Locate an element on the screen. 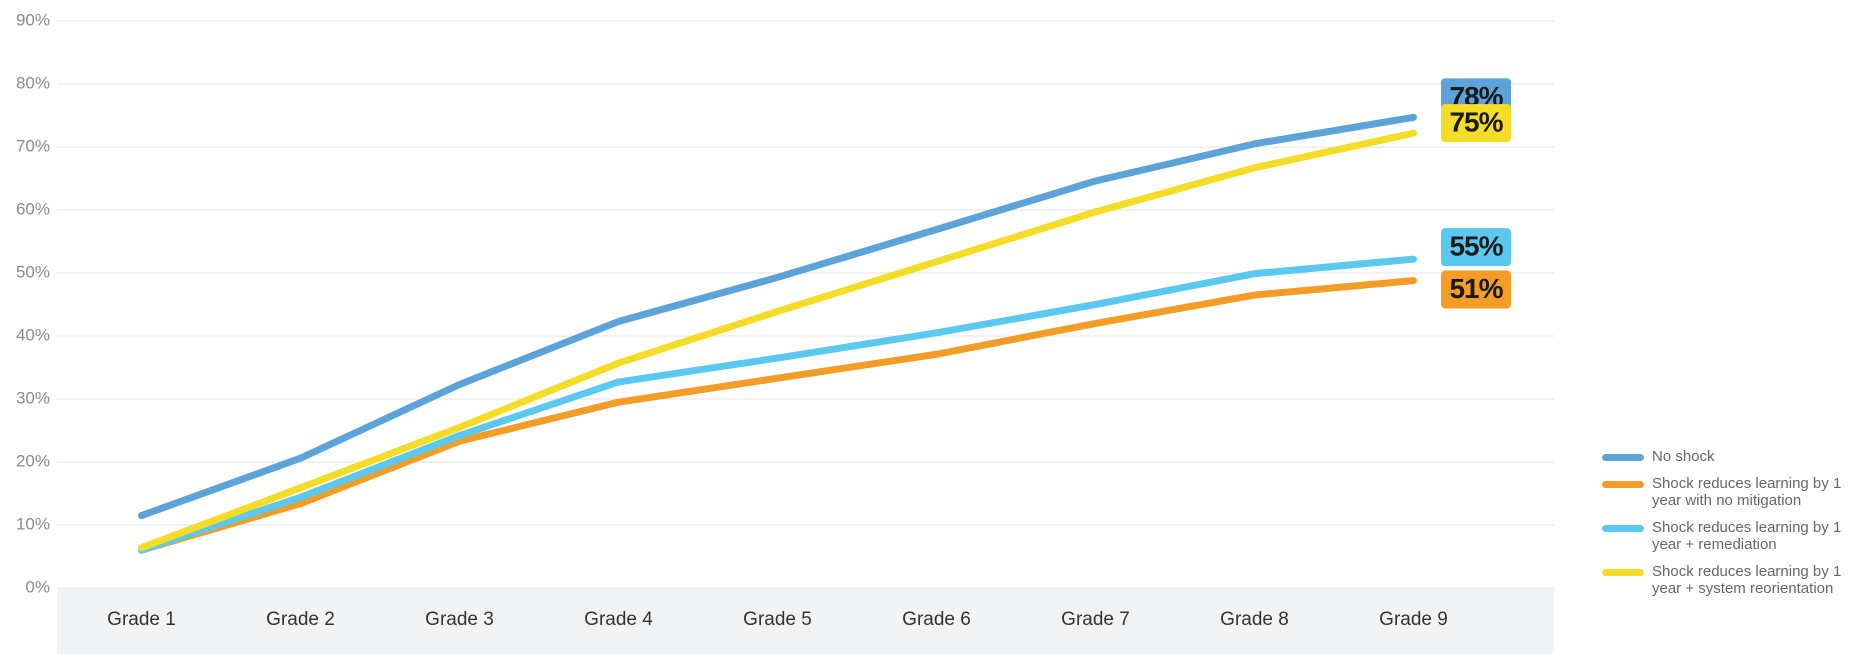 The image size is (1864, 654). end-label: 75% is located at coordinates (1476, 122).